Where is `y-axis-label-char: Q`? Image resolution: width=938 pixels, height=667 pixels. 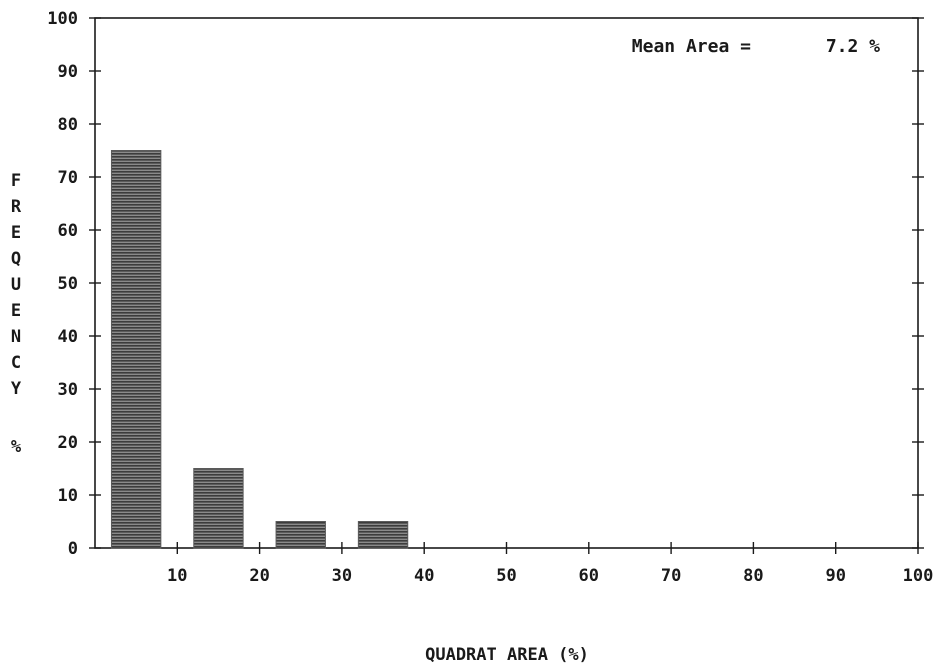
y-axis-label-char: Q is located at coordinates (16, 259).